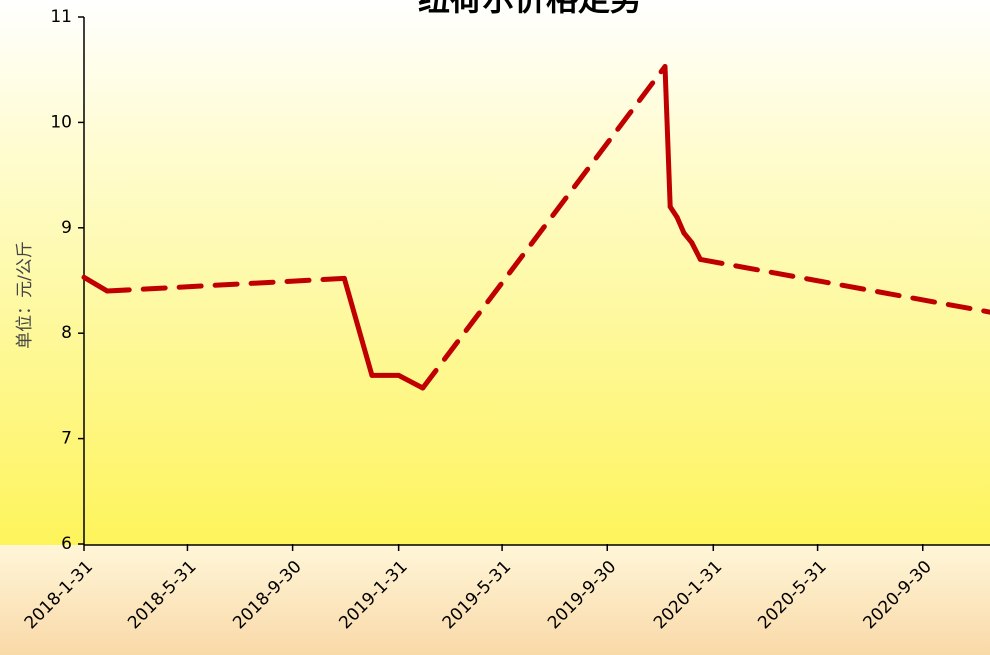 This screenshot has height=655, width=990. Describe the element at coordinates (66, 333) in the screenshot. I see `y-tick-label: 8` at that location.